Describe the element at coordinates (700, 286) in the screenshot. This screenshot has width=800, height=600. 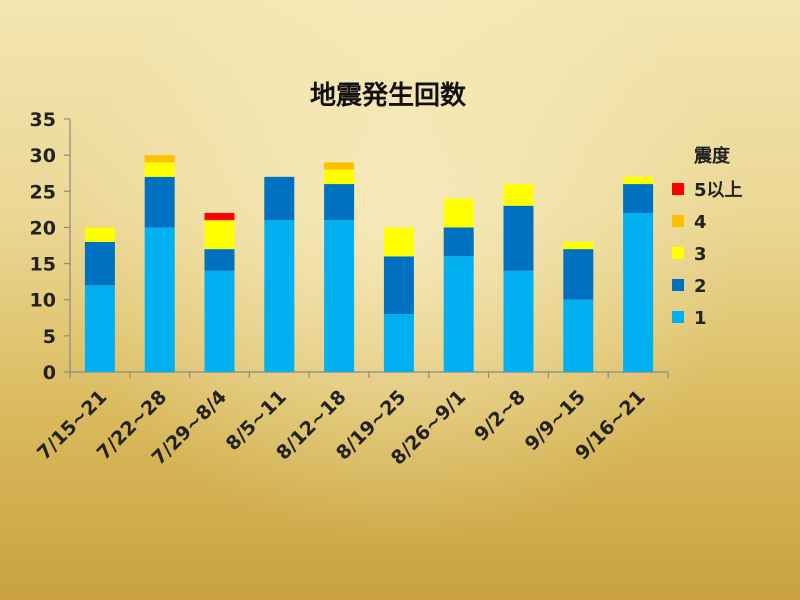
I see `legend-label: 2` at that location.